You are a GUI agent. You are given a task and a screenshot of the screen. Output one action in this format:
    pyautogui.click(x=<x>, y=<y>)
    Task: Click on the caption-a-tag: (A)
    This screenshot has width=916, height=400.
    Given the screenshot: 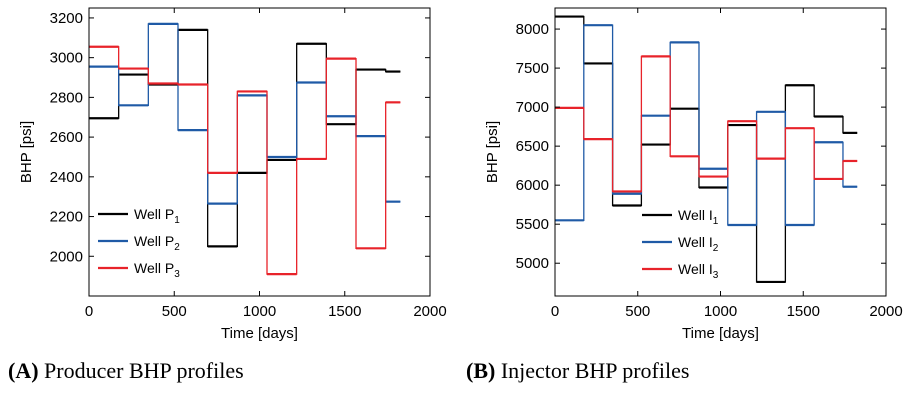 What is the action you would take?
    pyautogui.click(x=23, y=370)
    